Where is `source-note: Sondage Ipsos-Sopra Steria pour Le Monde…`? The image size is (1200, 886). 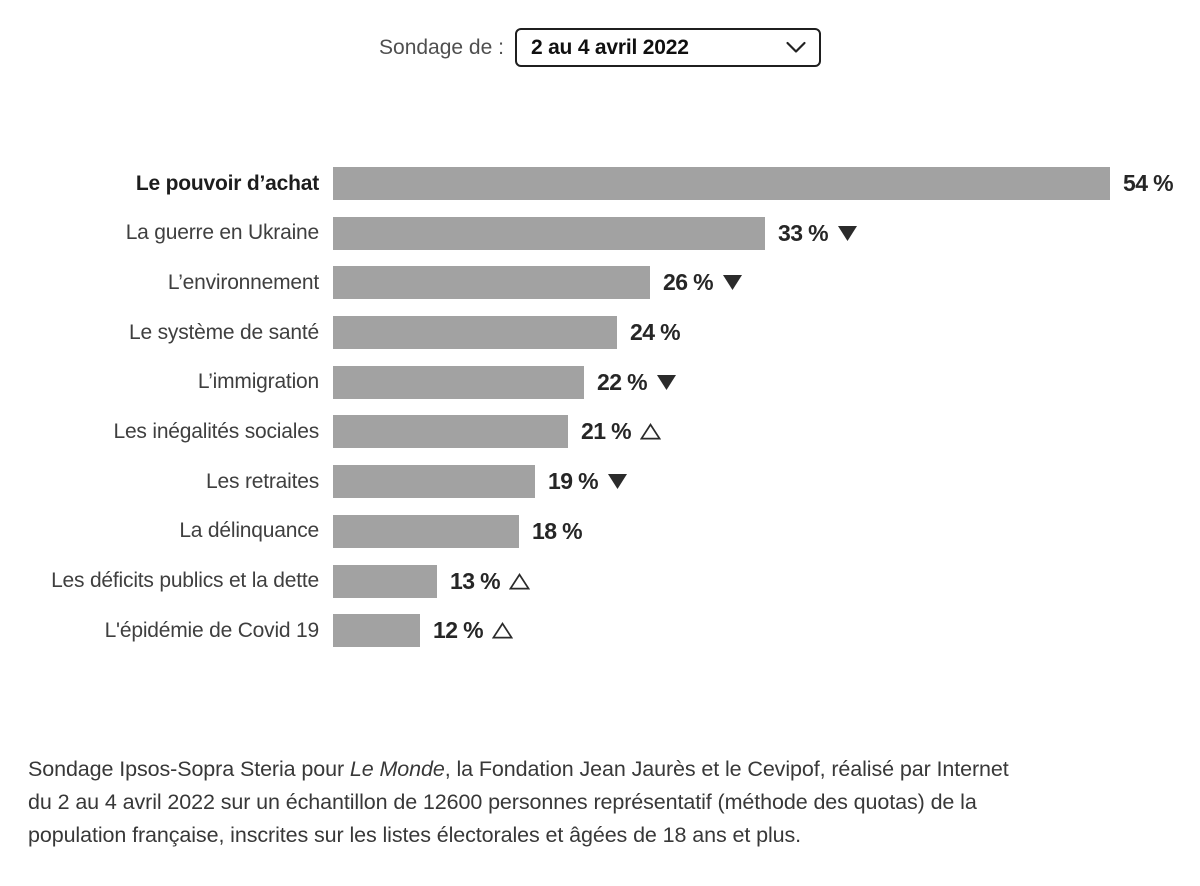
source-note: Sondage Ipsos-Sopra Steria pour Le Monde… is located at coordinates (603, 802).